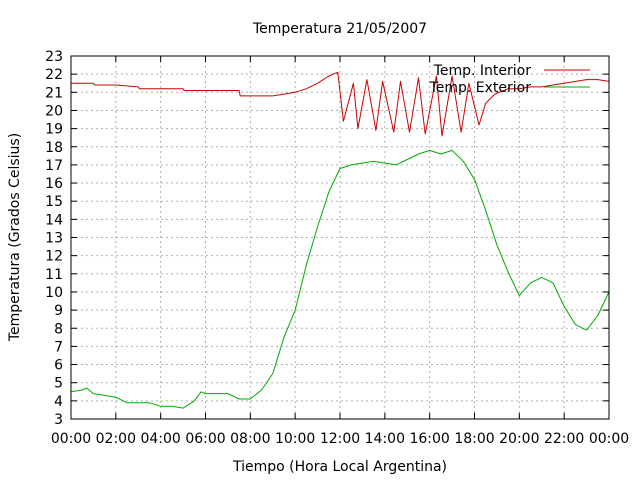 The width and height of the screenshot is (640, 480). What do you see at coordinates (385, 439) in the screenshot?
I see `x-tick-label: 14:00` at bounding box center [385, 439].